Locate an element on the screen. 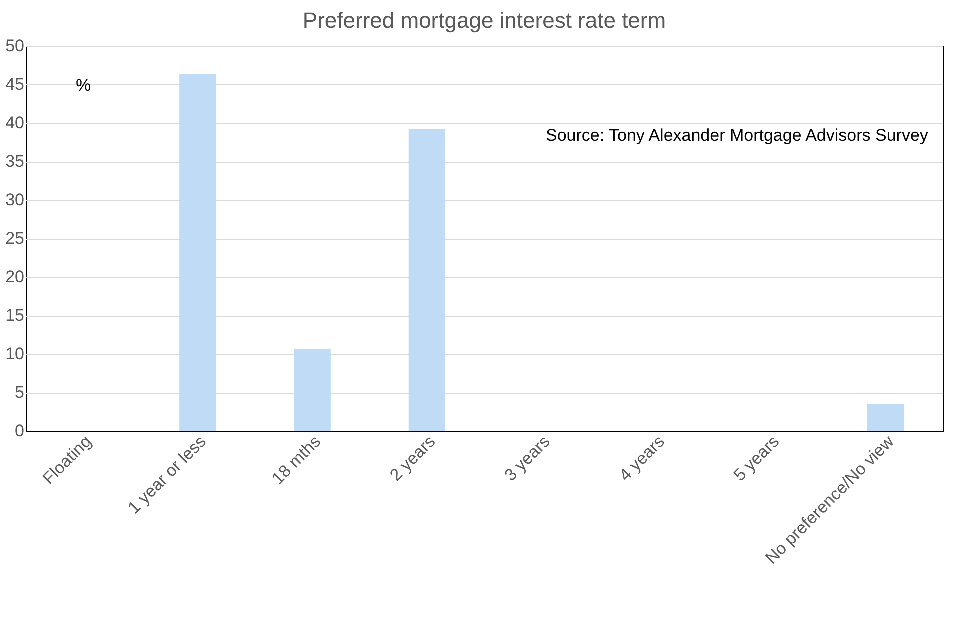 The height and width of the screenshot is (637, 976). y-tick-label: 5 is located at coordinates (19, 392).